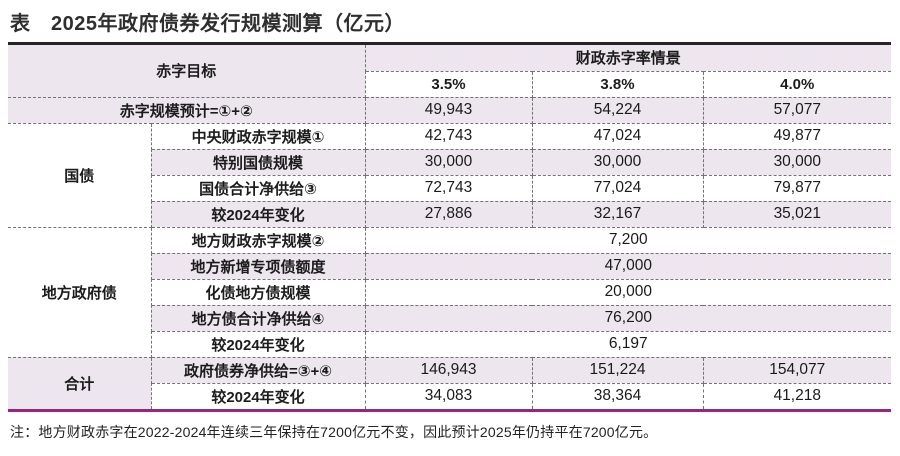 Image resolution: width=900 pixels, height=456 pixels. I want to click on value-cell: 35,021, so click(797, 214).